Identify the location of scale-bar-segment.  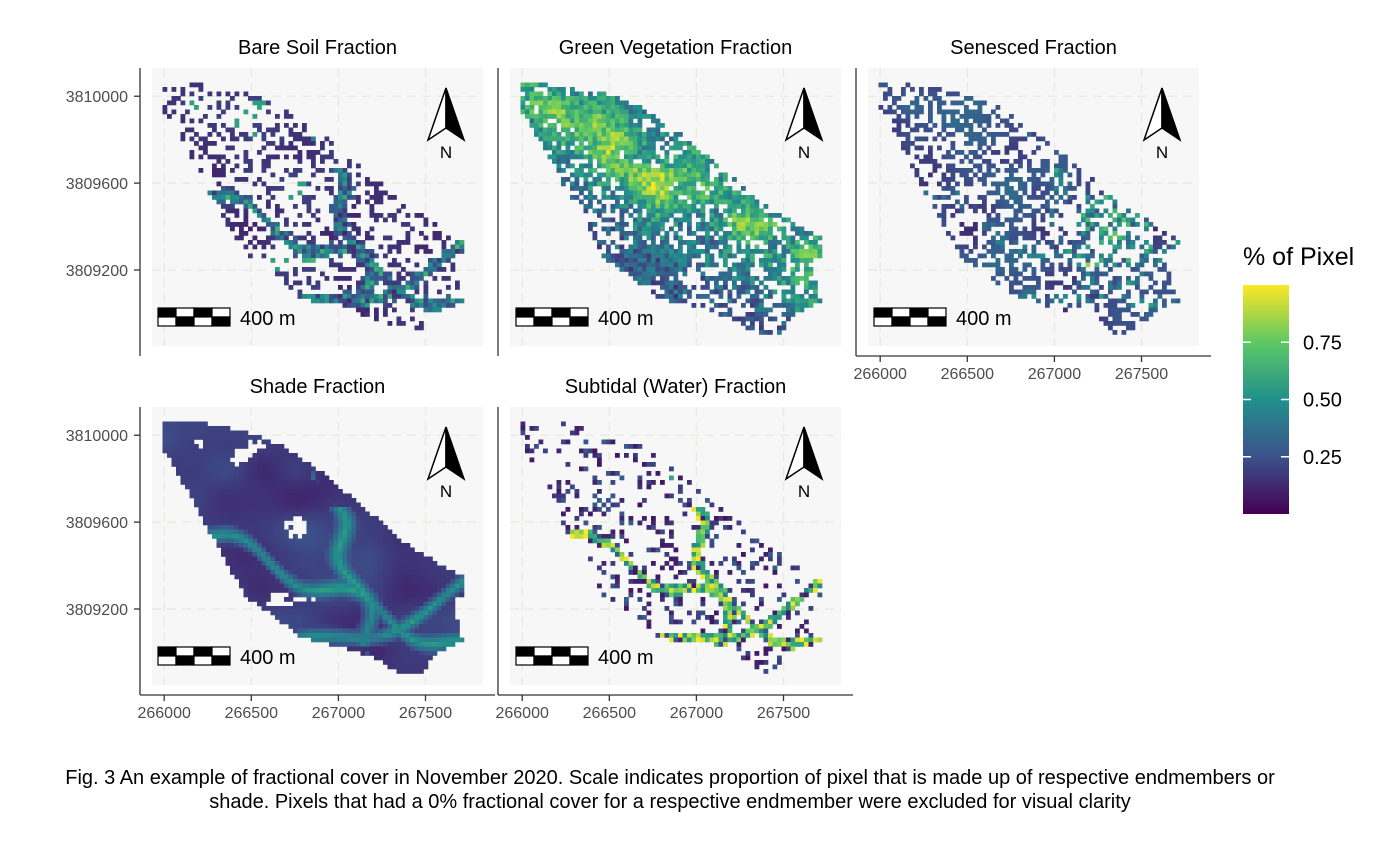
(543, 321).